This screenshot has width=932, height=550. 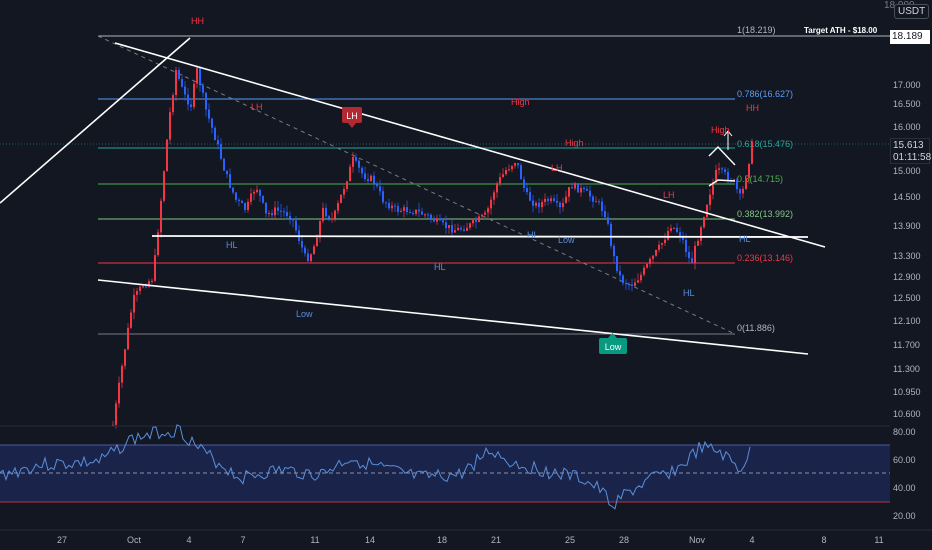 I want to click on currency-selector: USDT, so click(x=912, y=11).